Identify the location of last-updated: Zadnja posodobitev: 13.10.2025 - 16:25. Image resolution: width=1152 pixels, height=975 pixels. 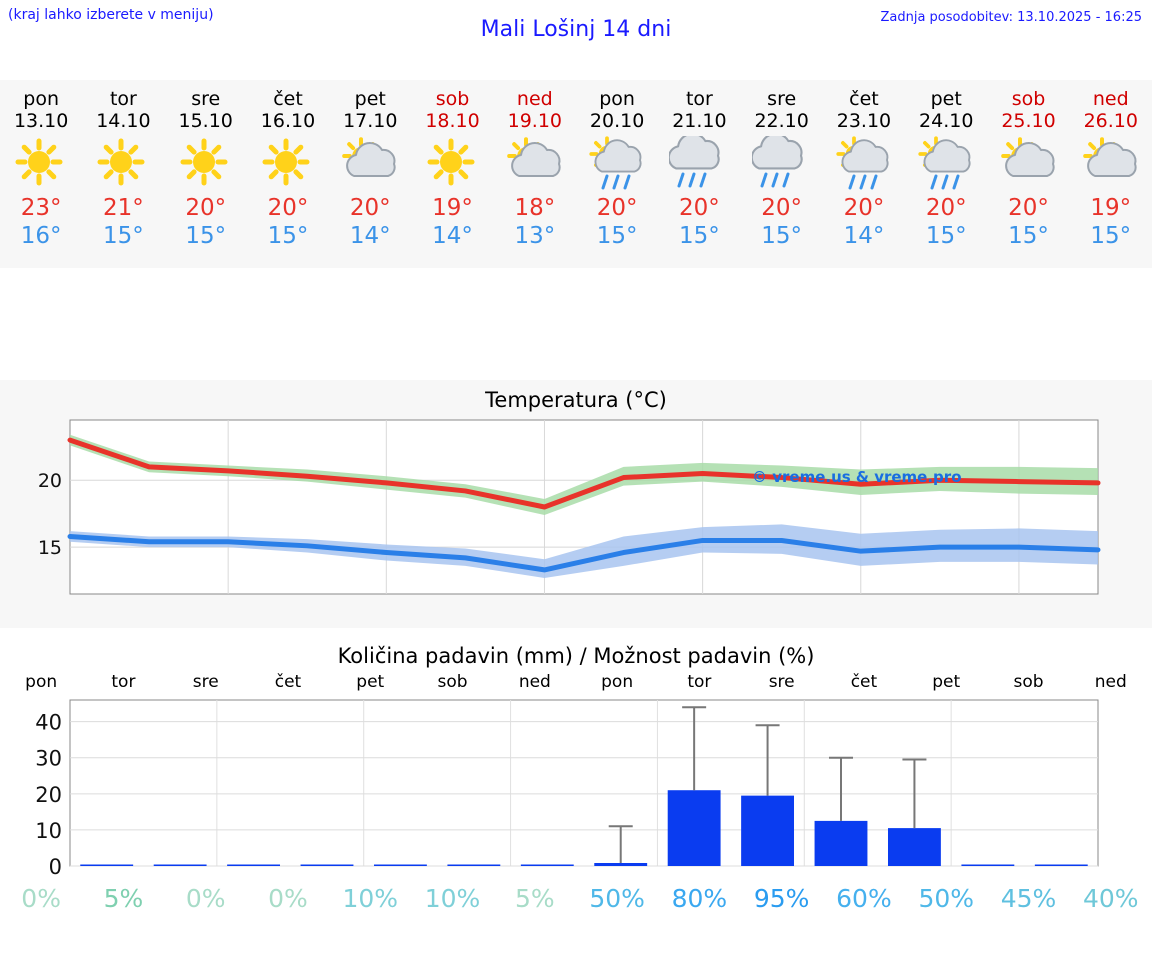
(1011, 17).